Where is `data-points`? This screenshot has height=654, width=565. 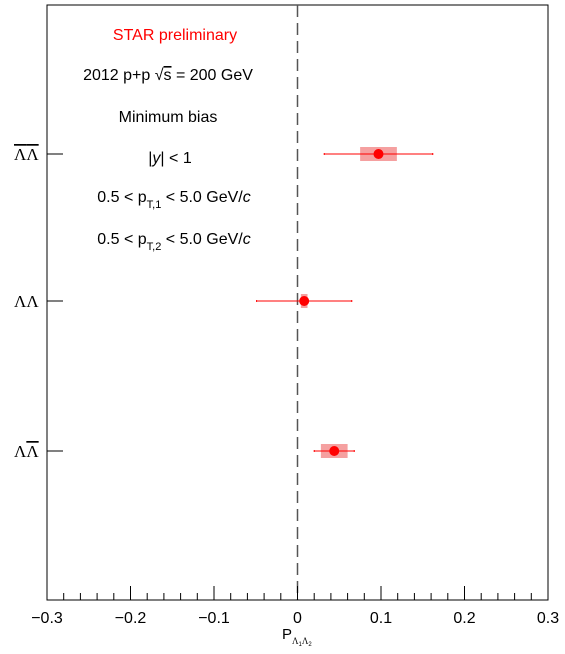
data-points is located at coordinates (345, 302).